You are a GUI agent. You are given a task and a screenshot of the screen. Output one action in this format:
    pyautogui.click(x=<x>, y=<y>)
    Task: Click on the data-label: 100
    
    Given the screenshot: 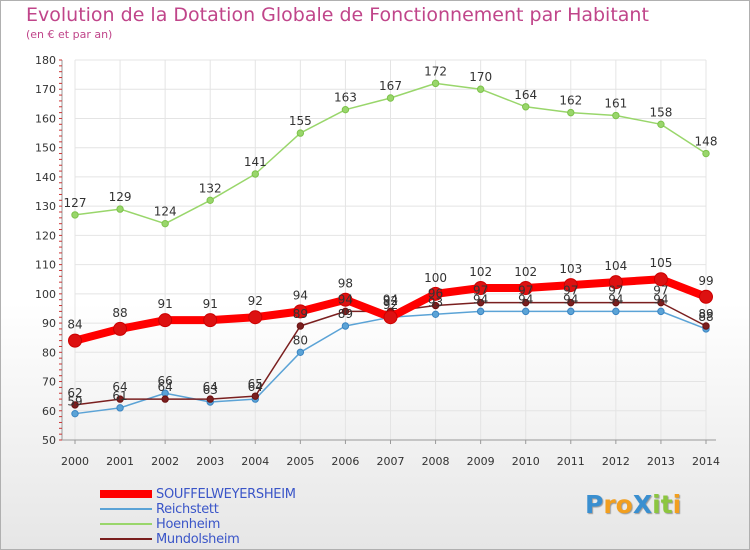 What is the action you would take?
    pyautogui.click(x=435, y=278)
    